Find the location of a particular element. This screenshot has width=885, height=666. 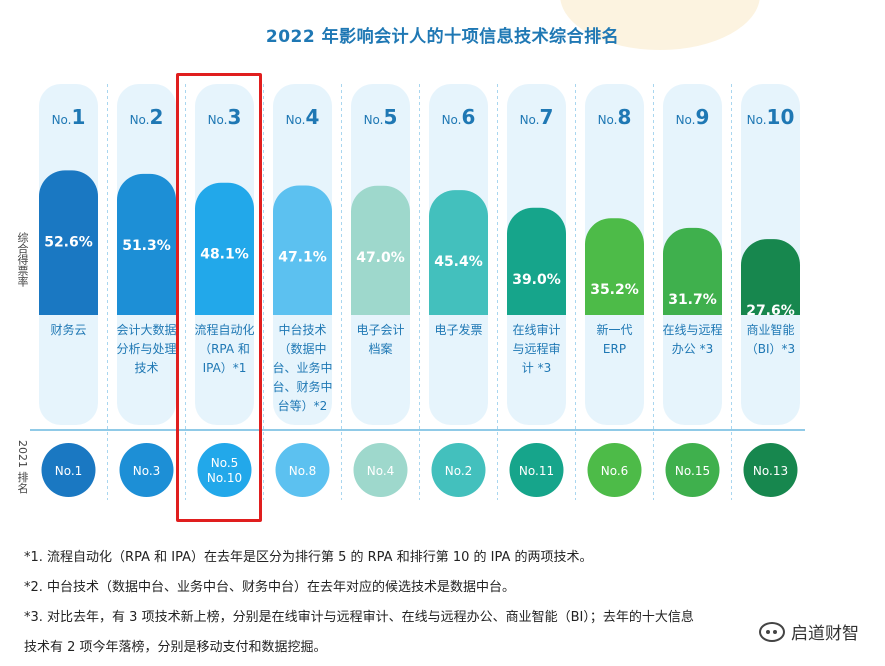

rank-label-6: No.6 is located at coordinates (459, 117).